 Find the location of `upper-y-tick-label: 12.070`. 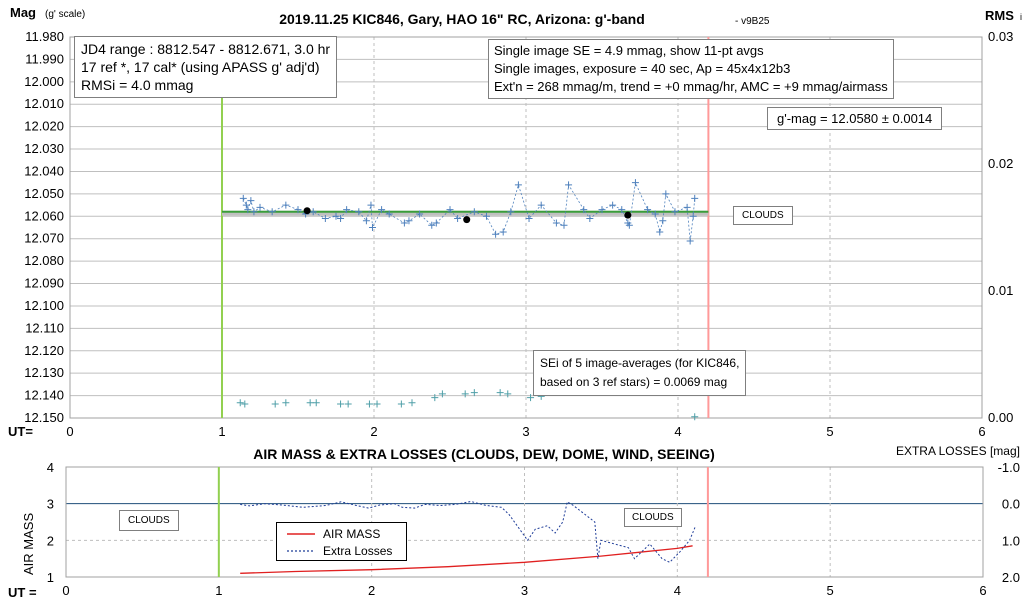

upper-y-tick-label: 12.070 is located at coordinates (44, 238).